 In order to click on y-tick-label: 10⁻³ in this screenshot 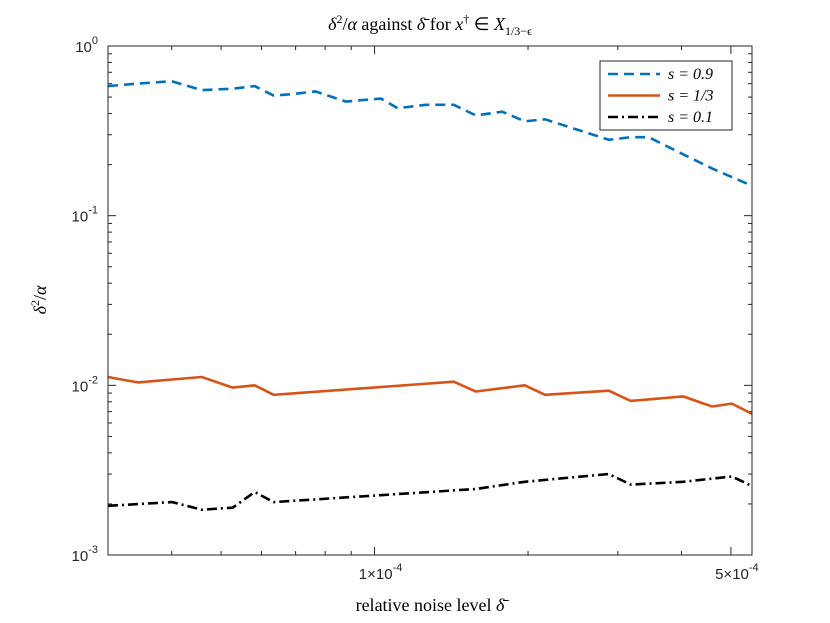, I will do `click(85, 554)`.